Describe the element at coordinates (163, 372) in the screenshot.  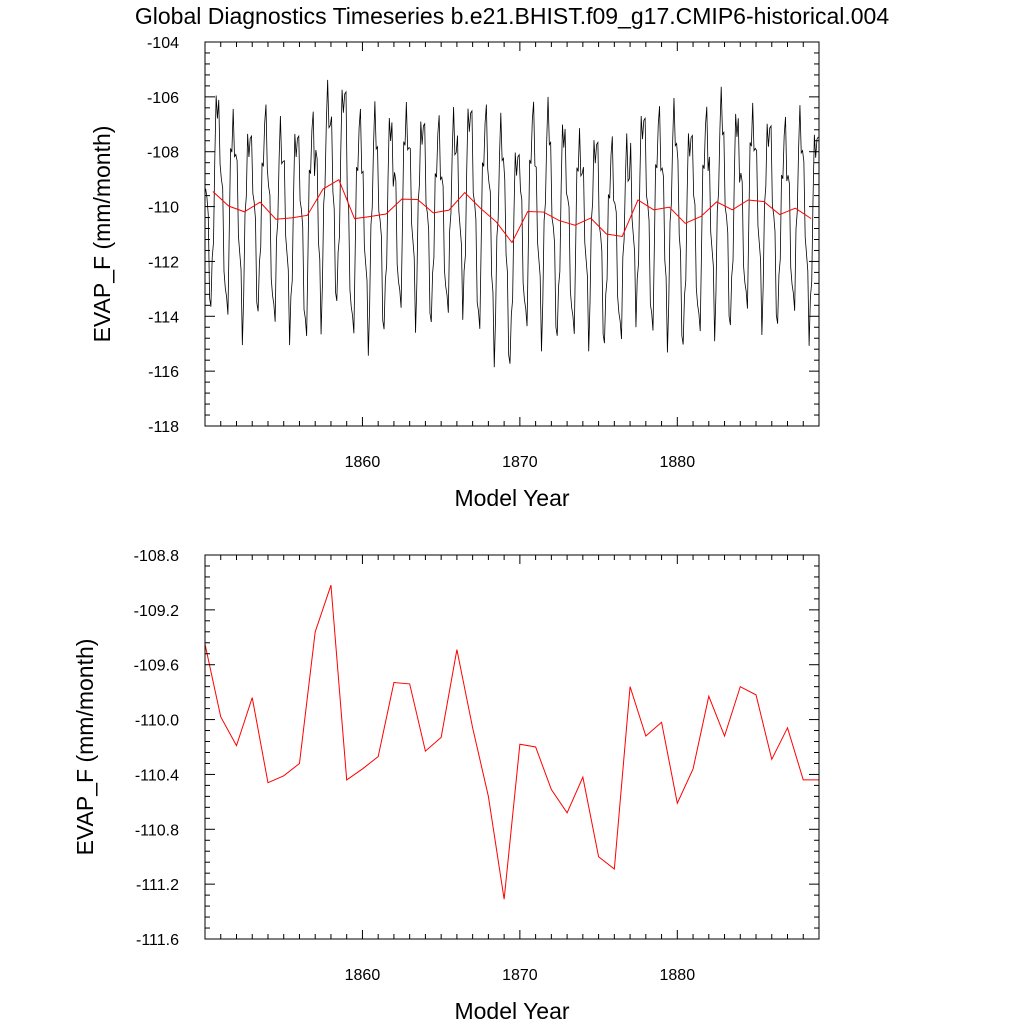
I see `y-tick-label: -116` at that location.